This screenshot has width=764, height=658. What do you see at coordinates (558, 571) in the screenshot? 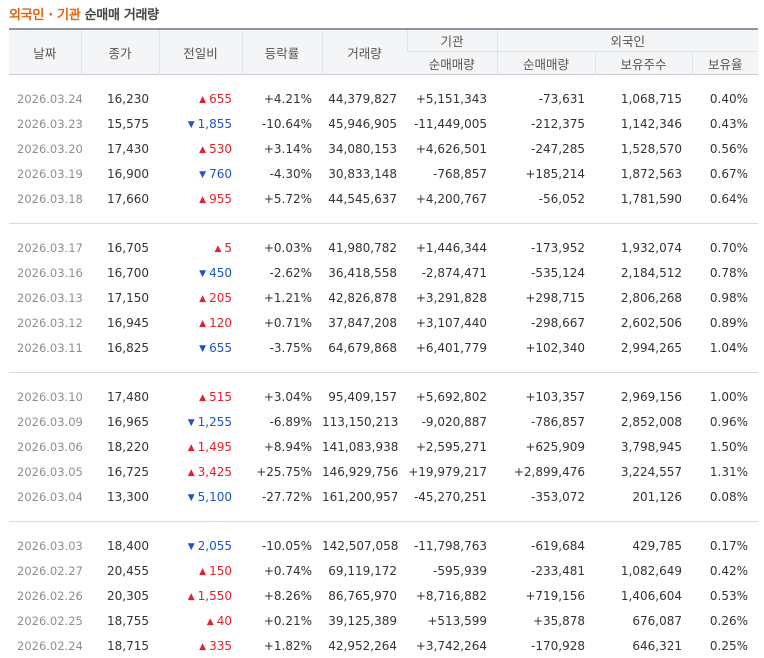
I see `foreign-net-cell: -233,481` at bounding box center [558, 571].